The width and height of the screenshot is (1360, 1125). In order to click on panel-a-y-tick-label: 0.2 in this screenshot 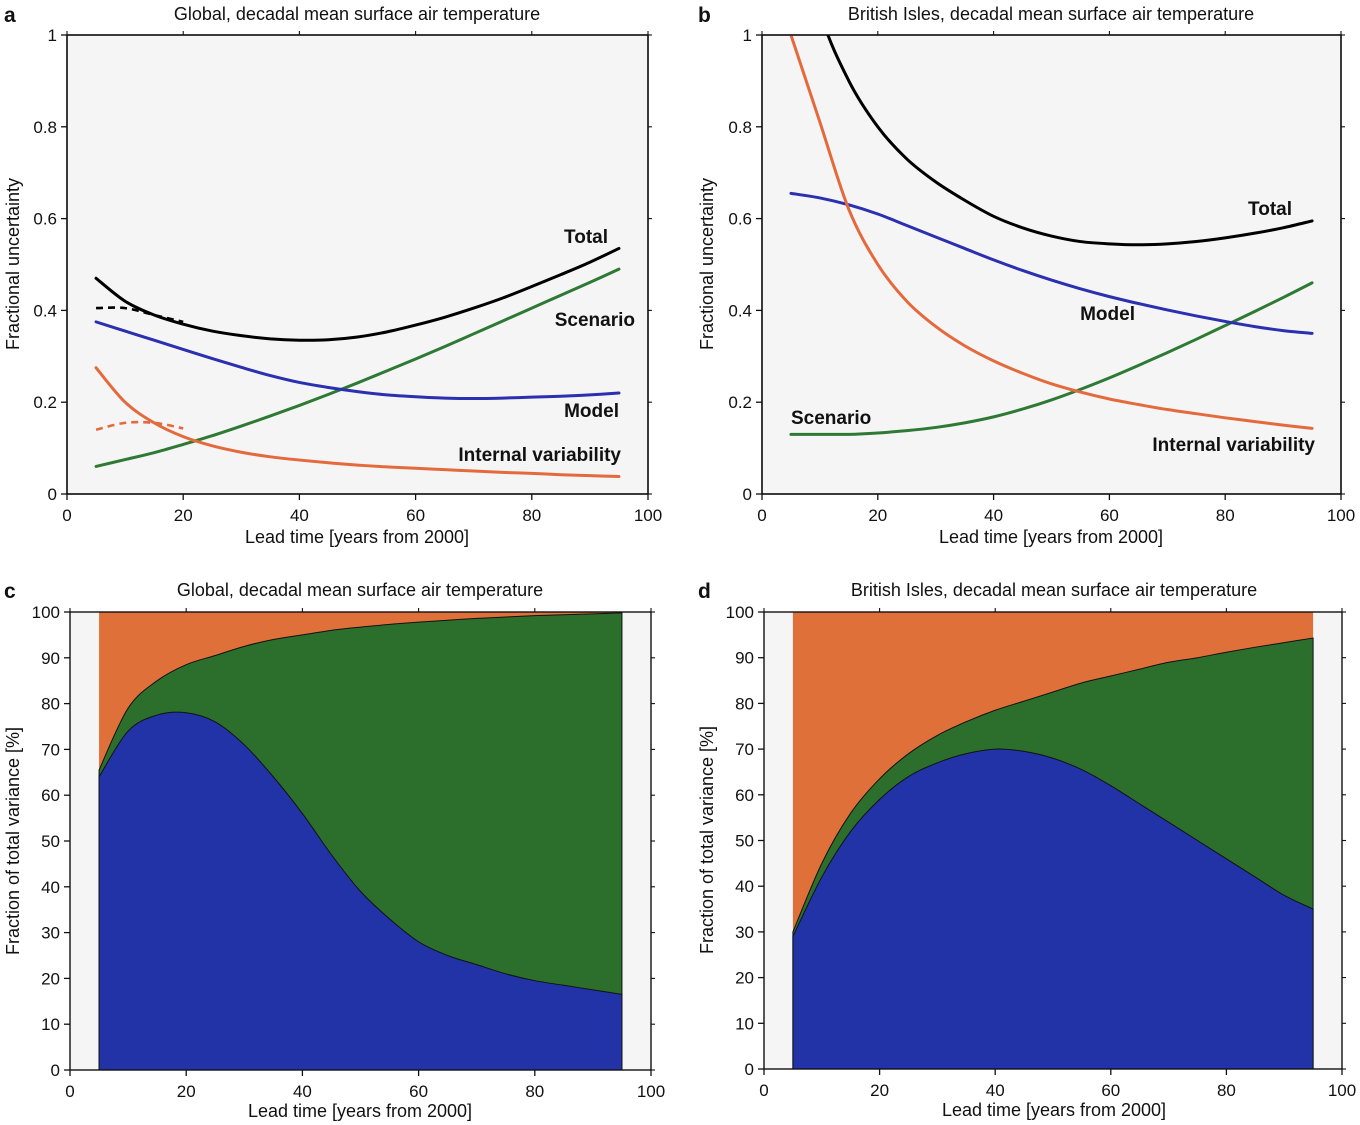, I will do `click(45, 402)`.